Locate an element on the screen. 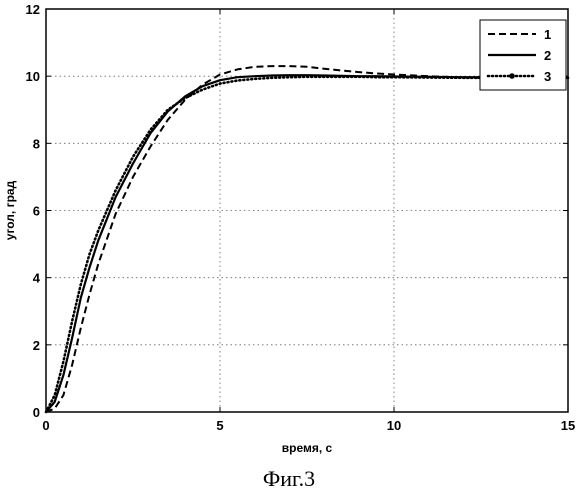 The width and height of the screenshot is (578, 500). x-tick-label: 10 is located at coordinates (394, 425).